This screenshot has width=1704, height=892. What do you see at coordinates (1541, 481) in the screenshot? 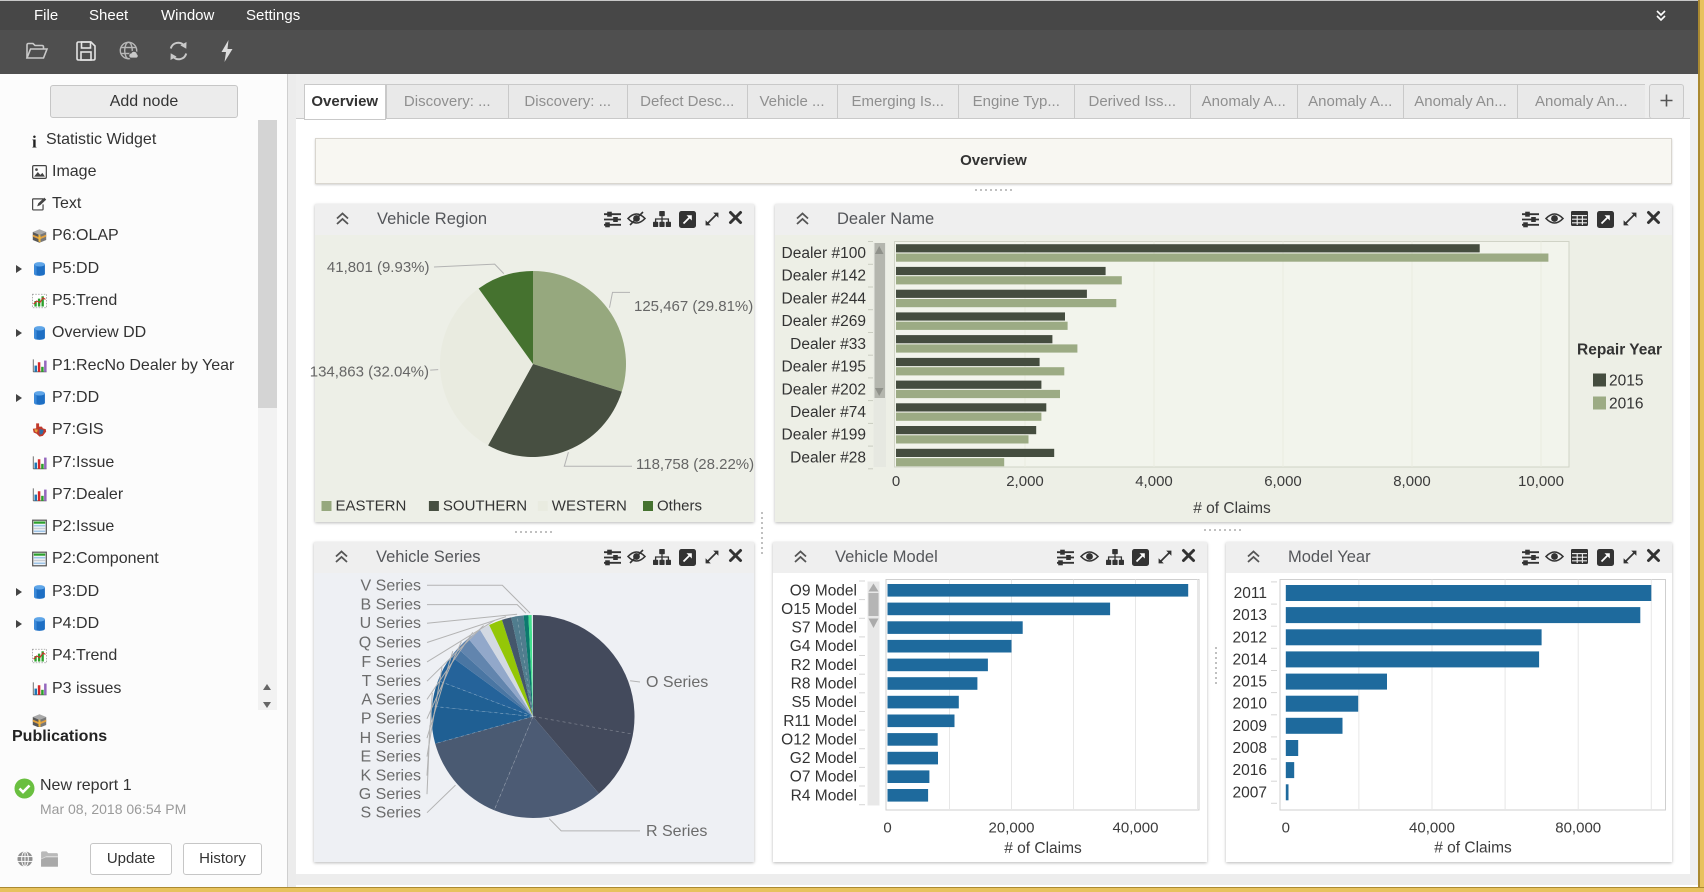
I see `svg-text: 10,000` at bounding box center [1541, 481].